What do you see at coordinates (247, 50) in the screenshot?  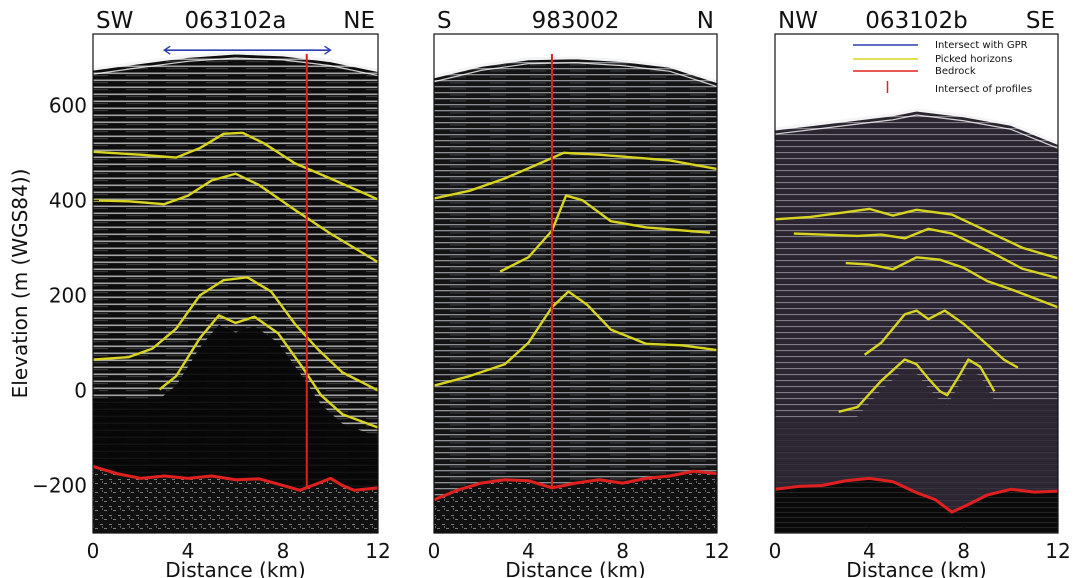 I see `gpr-intersect-arrowheads` at bounding box center [247, 50].